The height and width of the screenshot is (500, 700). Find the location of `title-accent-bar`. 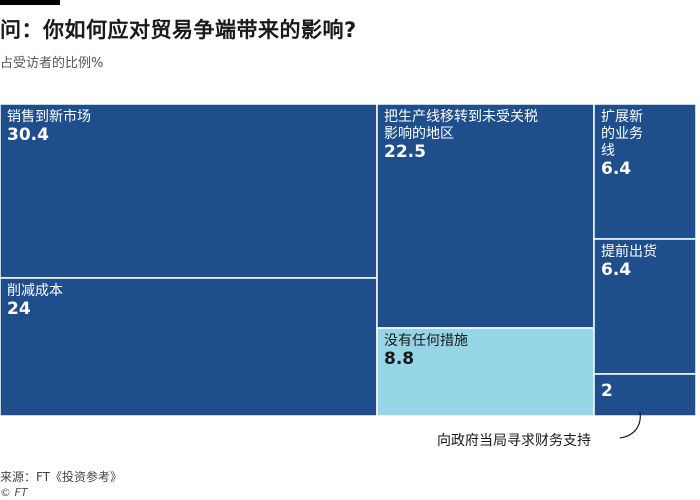

title-accent-bar is located at coordinates (30, 2).